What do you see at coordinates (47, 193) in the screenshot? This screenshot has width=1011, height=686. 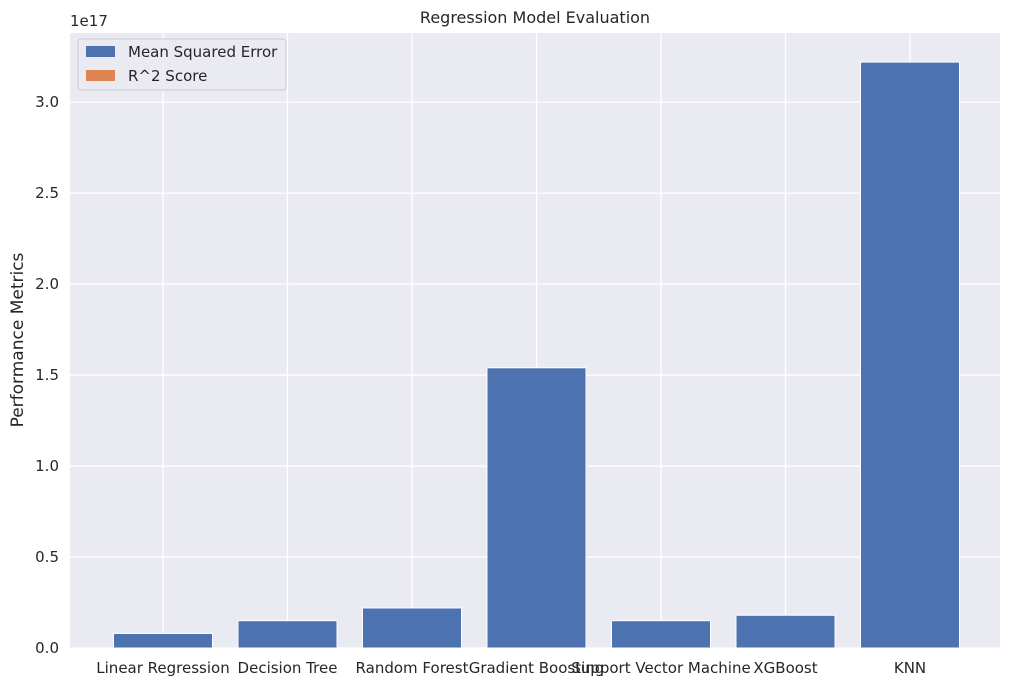 I see `y-tick-label: 2.5` at bounding box center [47, 193].